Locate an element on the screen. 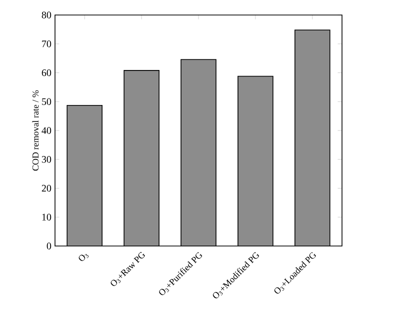 This screenshot has width=398, height=322. y-tick-label: 80 is located at coordinates (47, 15).